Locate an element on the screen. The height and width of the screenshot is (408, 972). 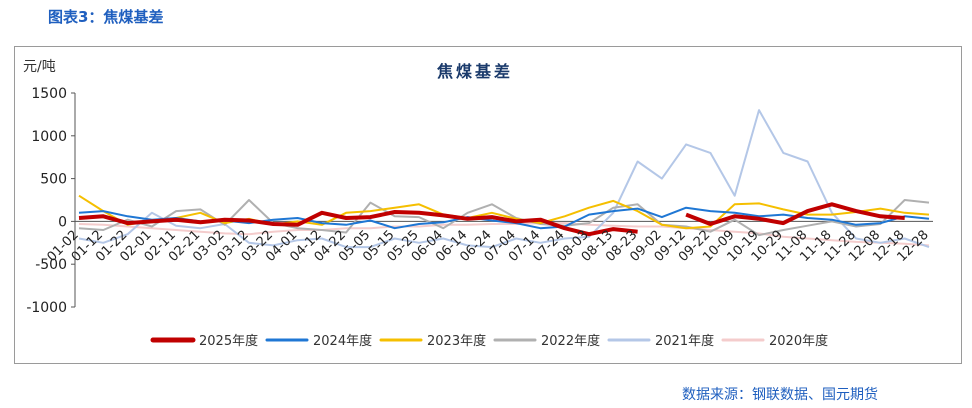
figure-title: 图表3：焦煤基差 is located at coordinates (106, 17).